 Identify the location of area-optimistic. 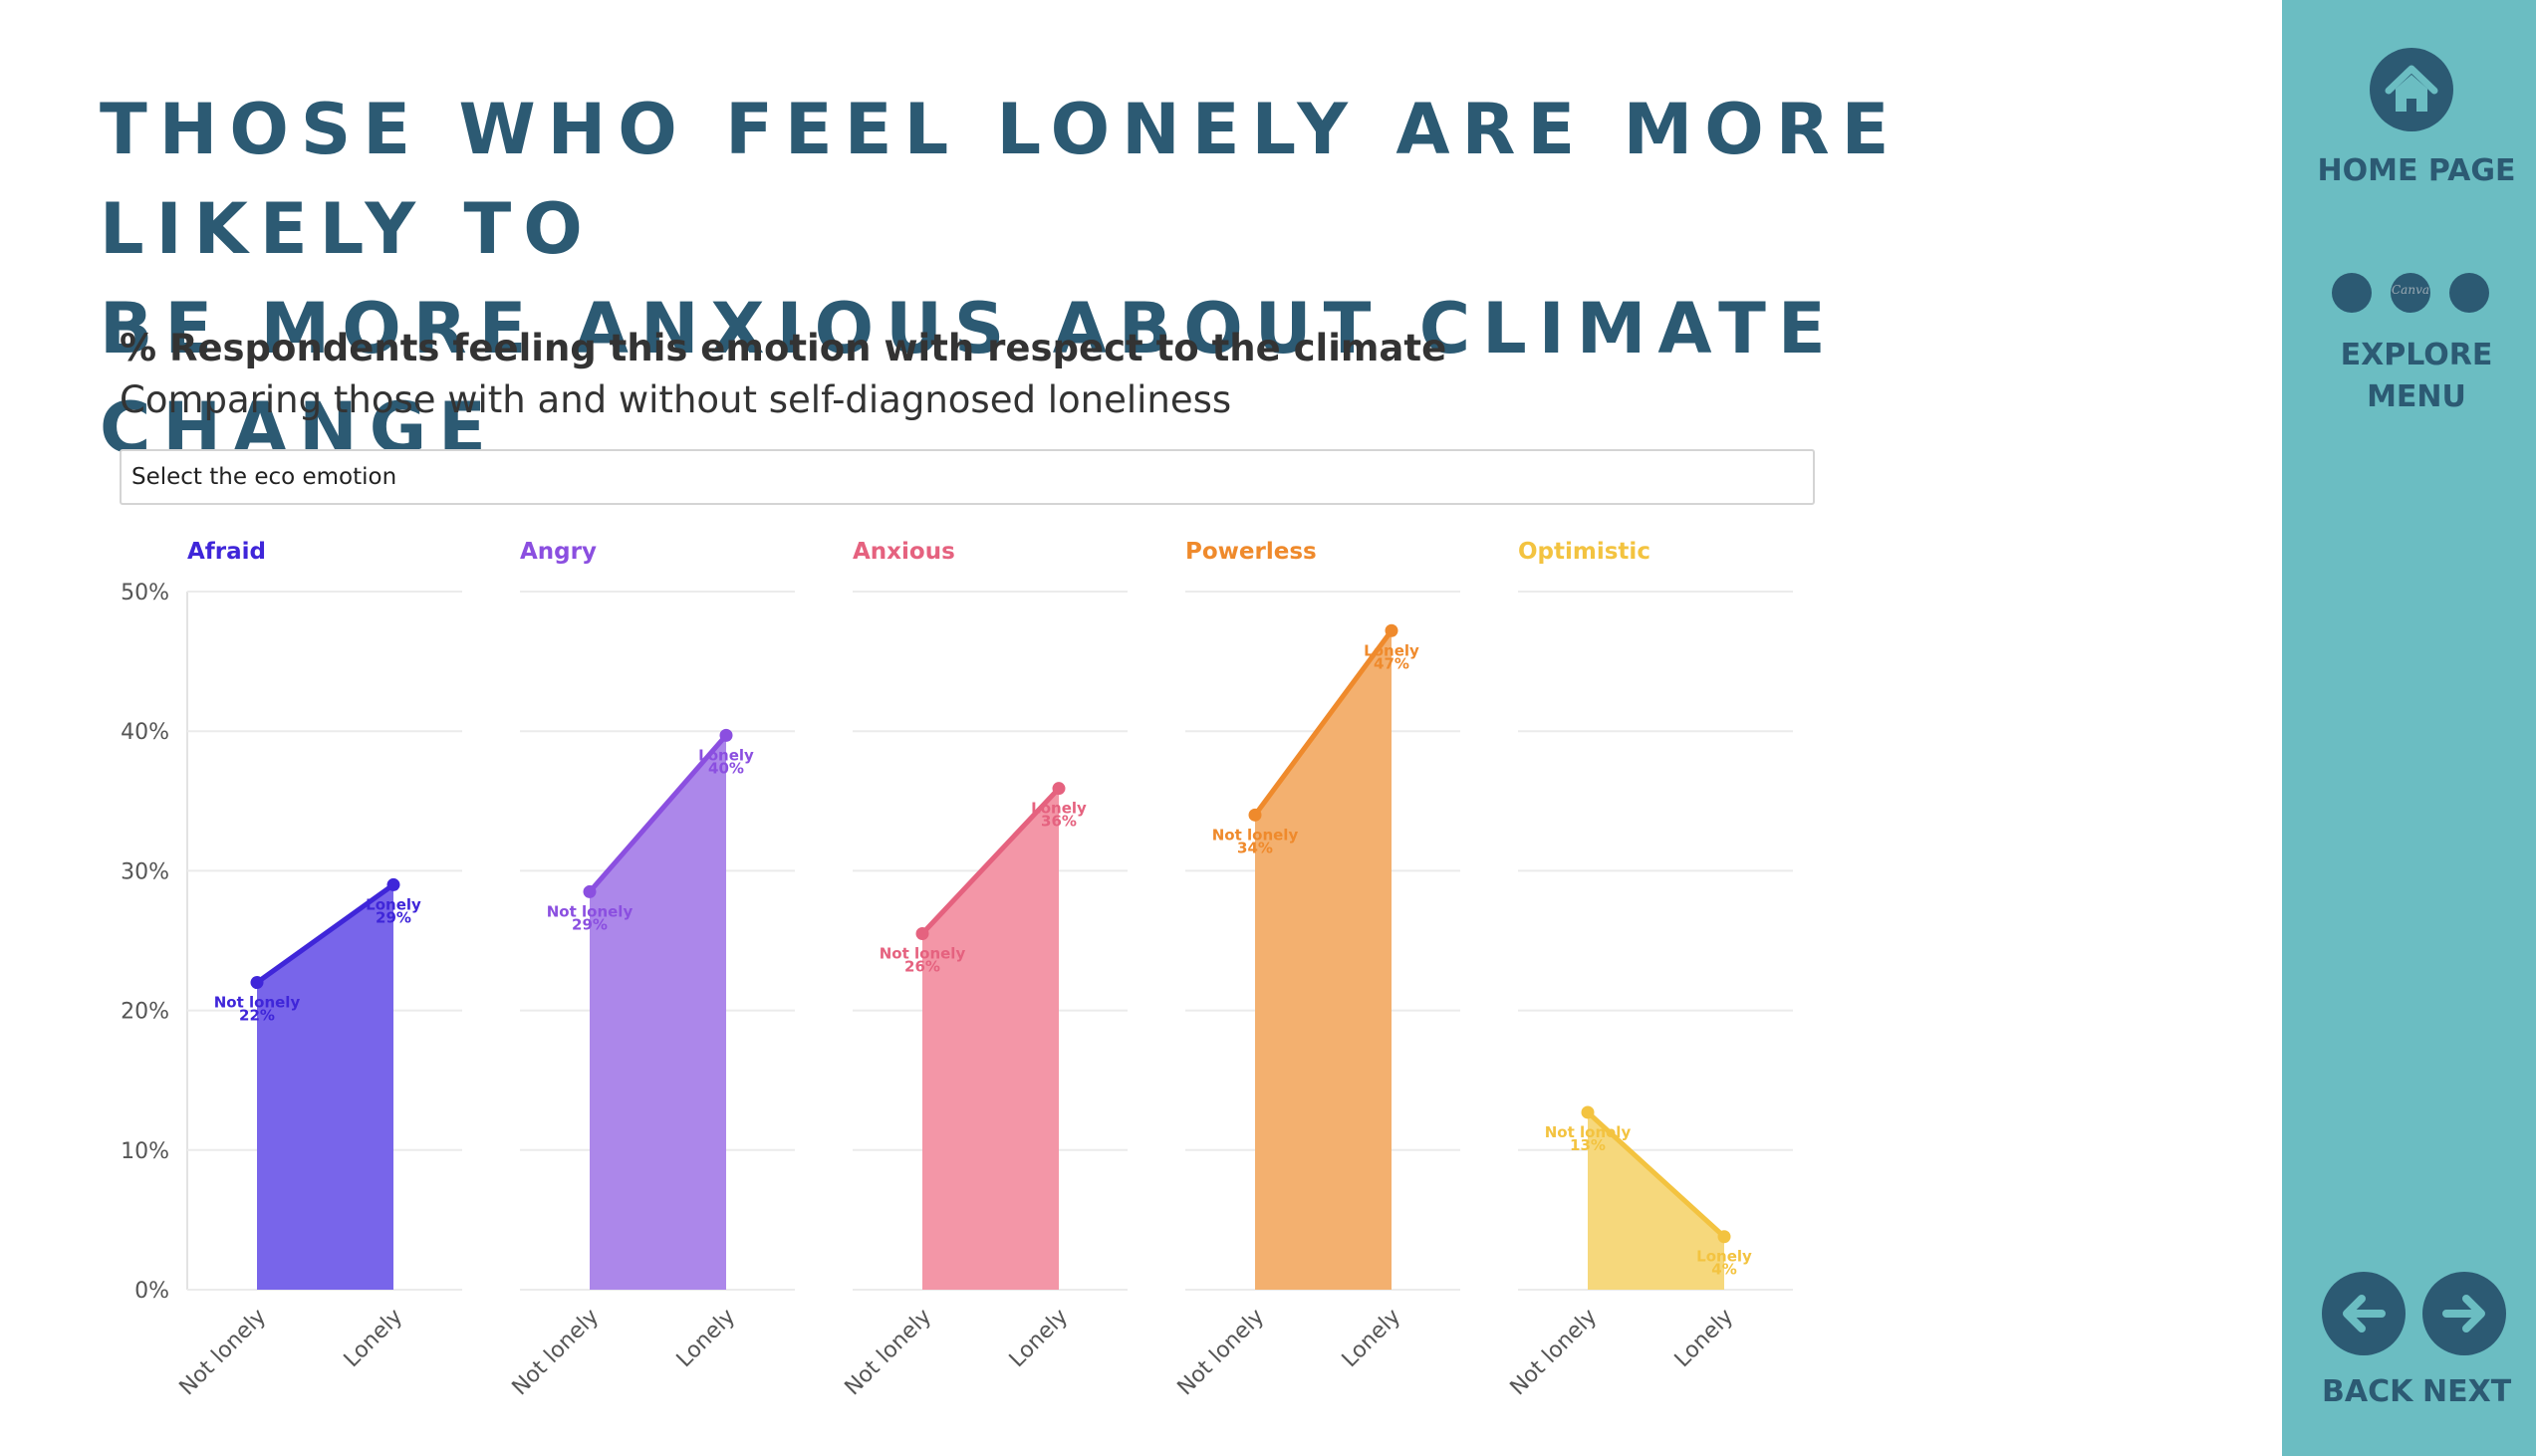
(1656, 1200).